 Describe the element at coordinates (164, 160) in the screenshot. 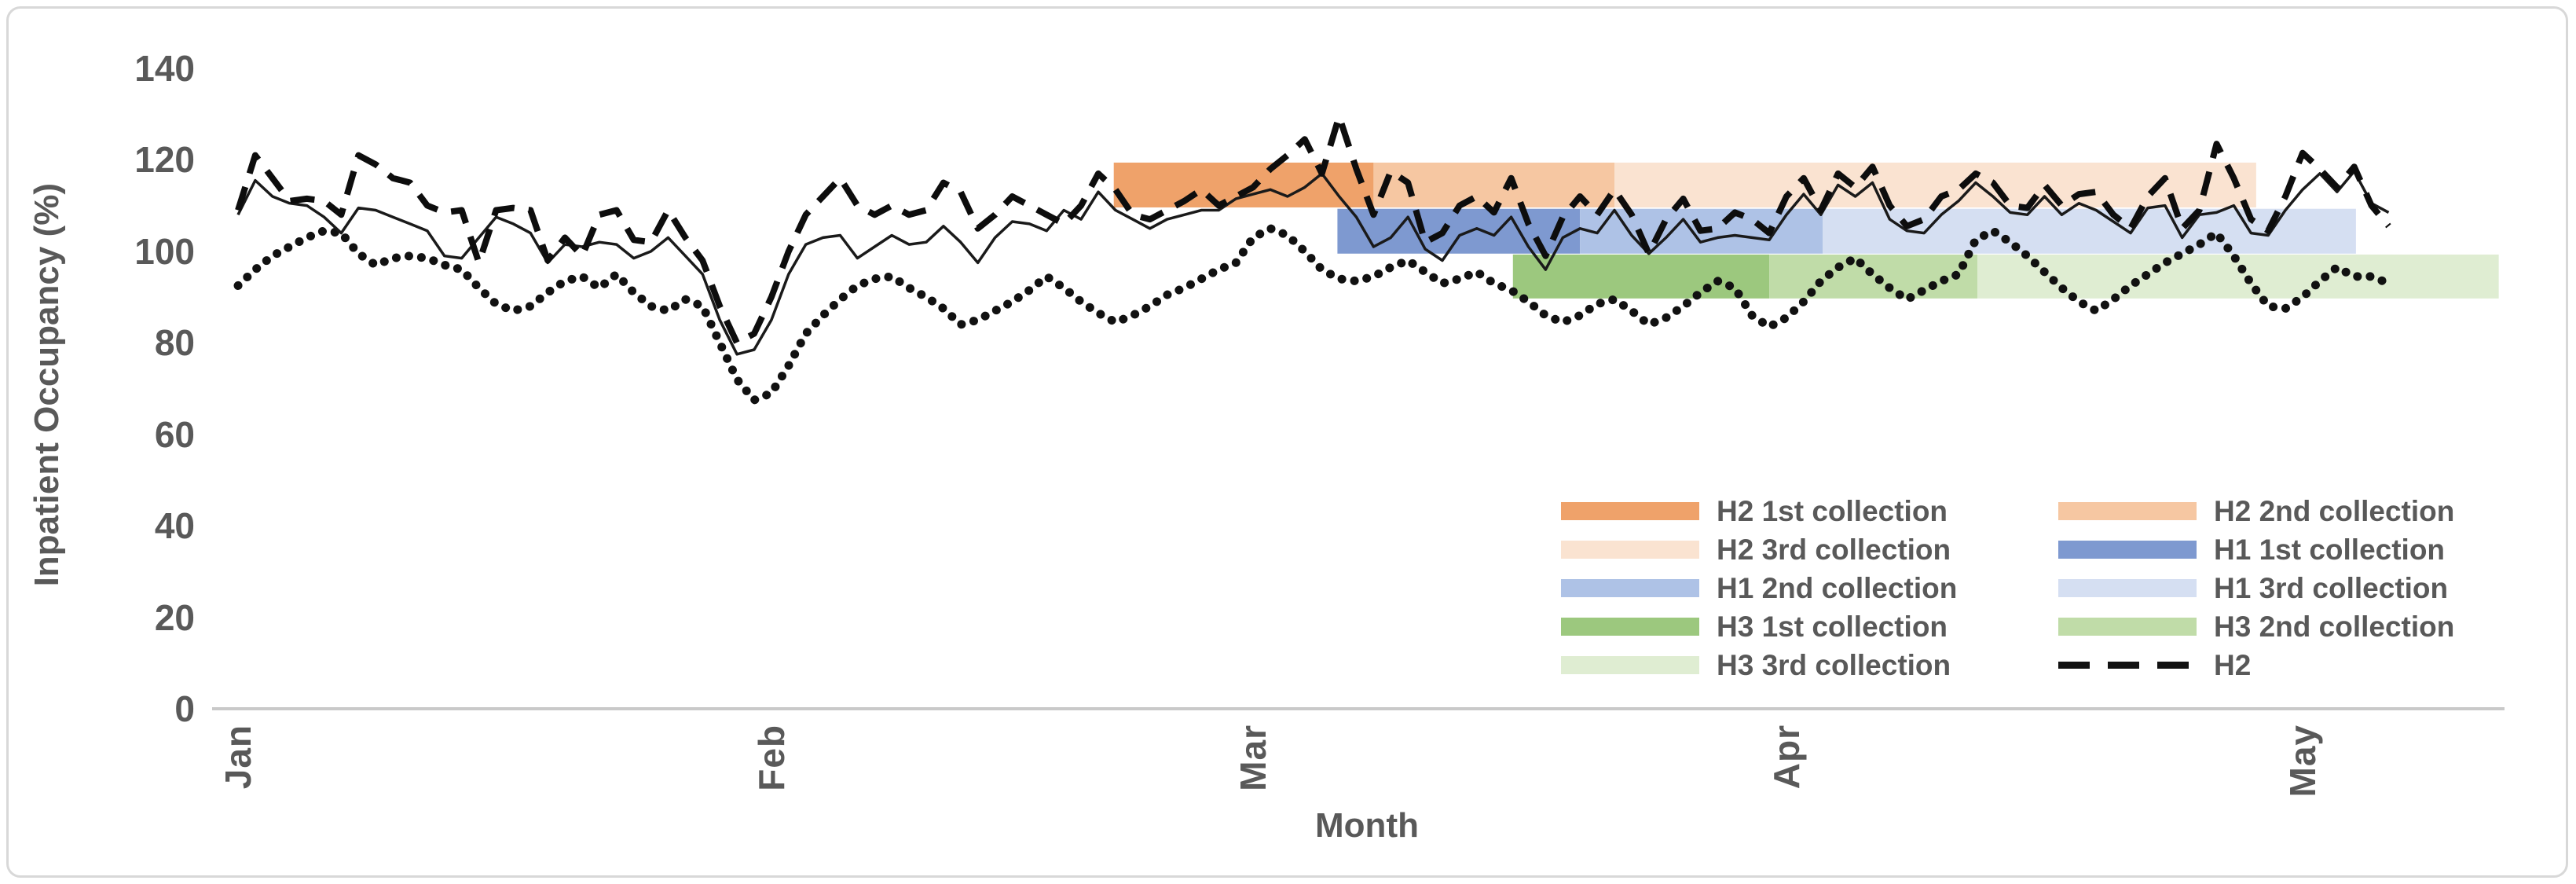

I see `y-tick-label-120: 120` at that location.